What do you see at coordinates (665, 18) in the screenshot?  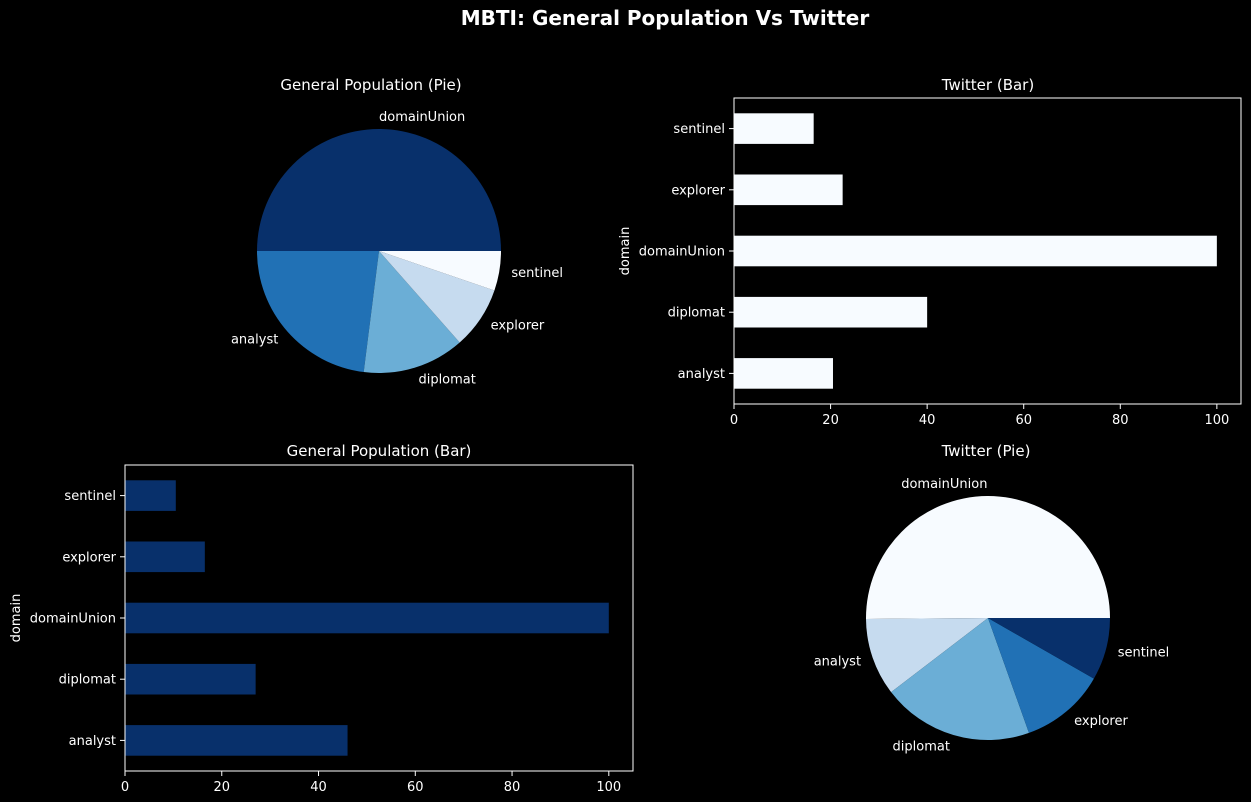 I see `suptitle: MBTI: General Population Vs Twitter` at bounding box center [665, 18].